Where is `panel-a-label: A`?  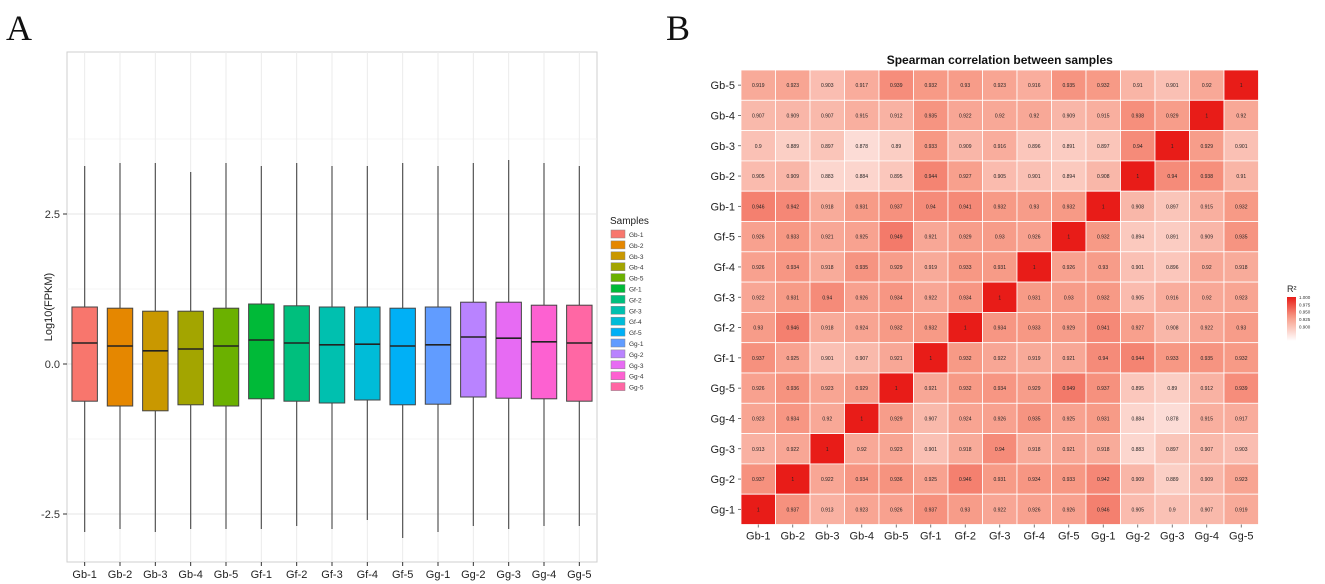
panel-a-label: A is located at coordinates (19, 28).